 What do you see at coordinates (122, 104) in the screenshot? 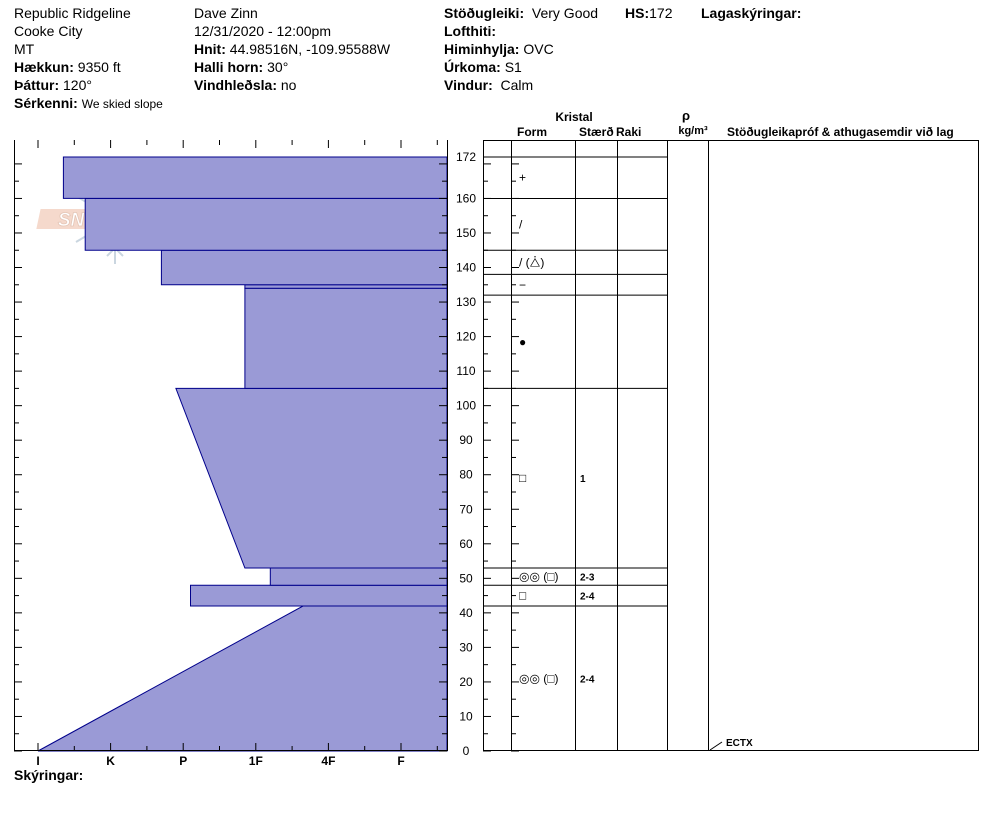
I see `features-value: We skied slope` at bounding box center [122, 104].